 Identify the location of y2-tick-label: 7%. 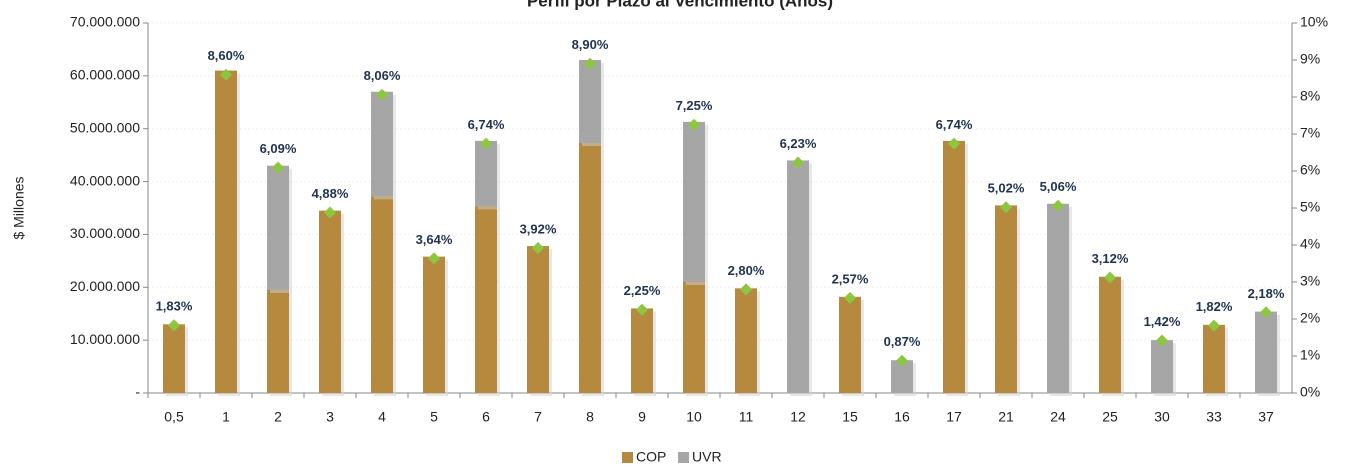
(1310, 133).